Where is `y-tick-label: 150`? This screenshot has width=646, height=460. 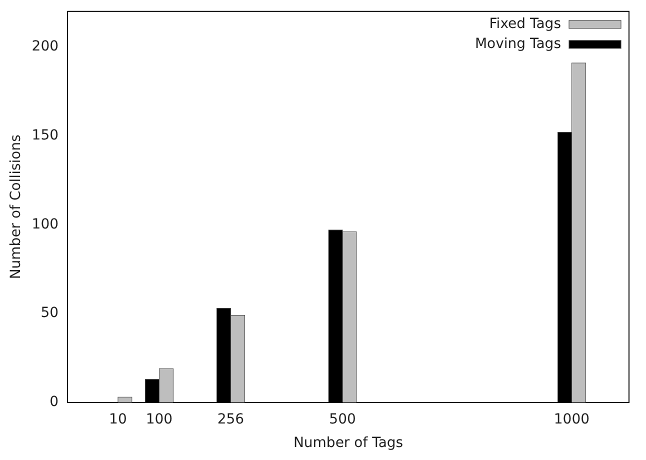 y-tick-label: 150 is located at coordinates (45, 135).